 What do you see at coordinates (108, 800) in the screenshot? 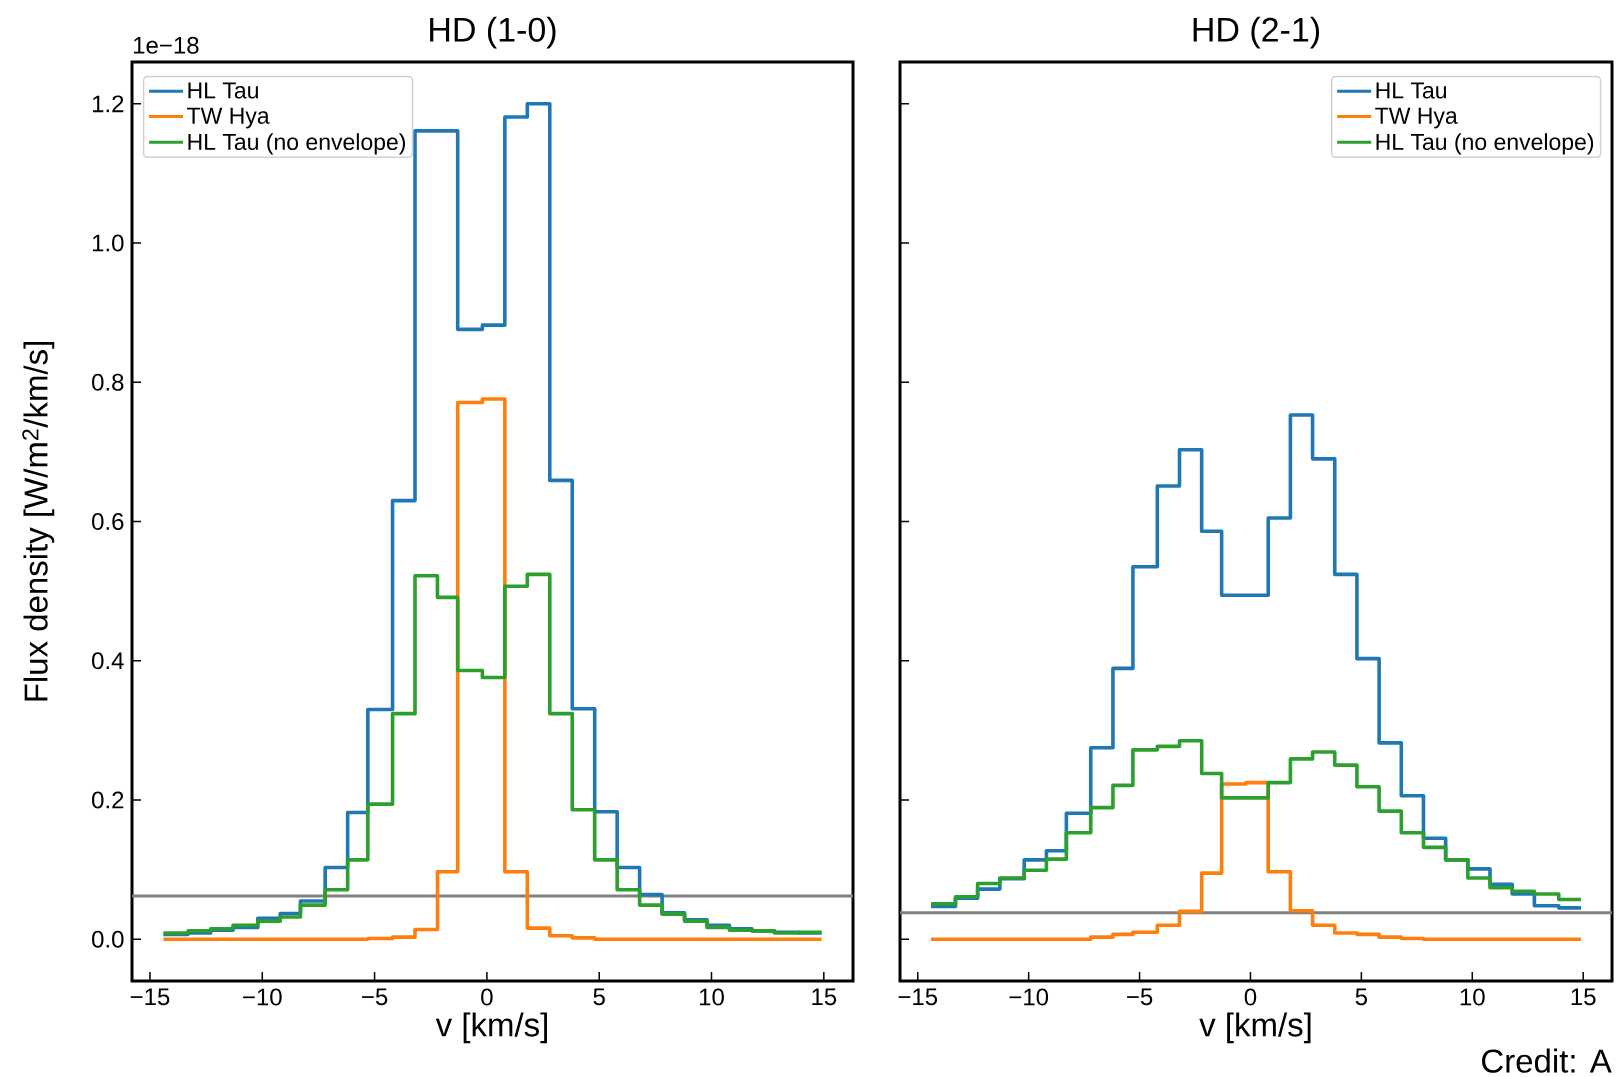
I see `y-tick-label: 0.2` at bounding box center [108, 800].